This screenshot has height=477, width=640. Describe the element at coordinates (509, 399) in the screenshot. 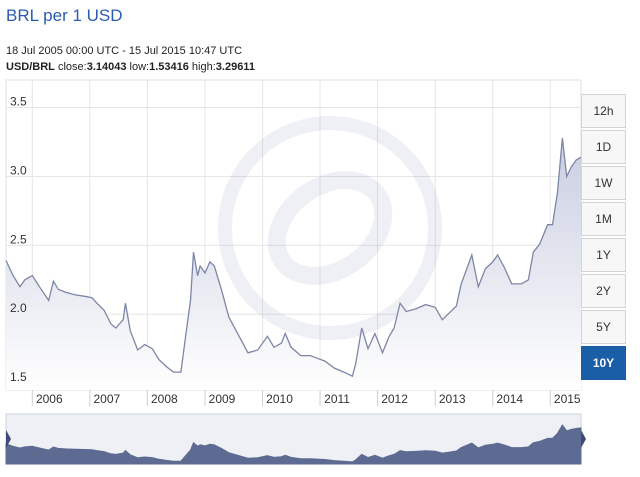

I see `x-tick-label: 2014` at that location.